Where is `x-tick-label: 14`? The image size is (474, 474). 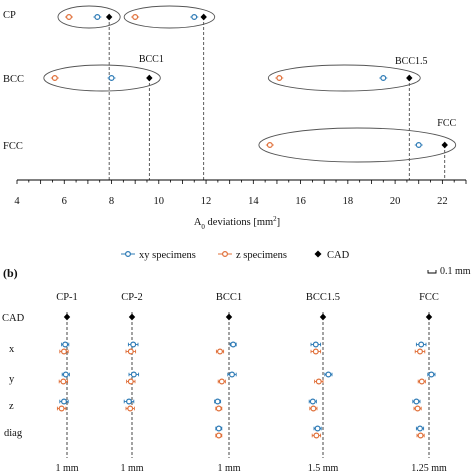
x-tick-label: 14 is located at coordinates (253, 201).